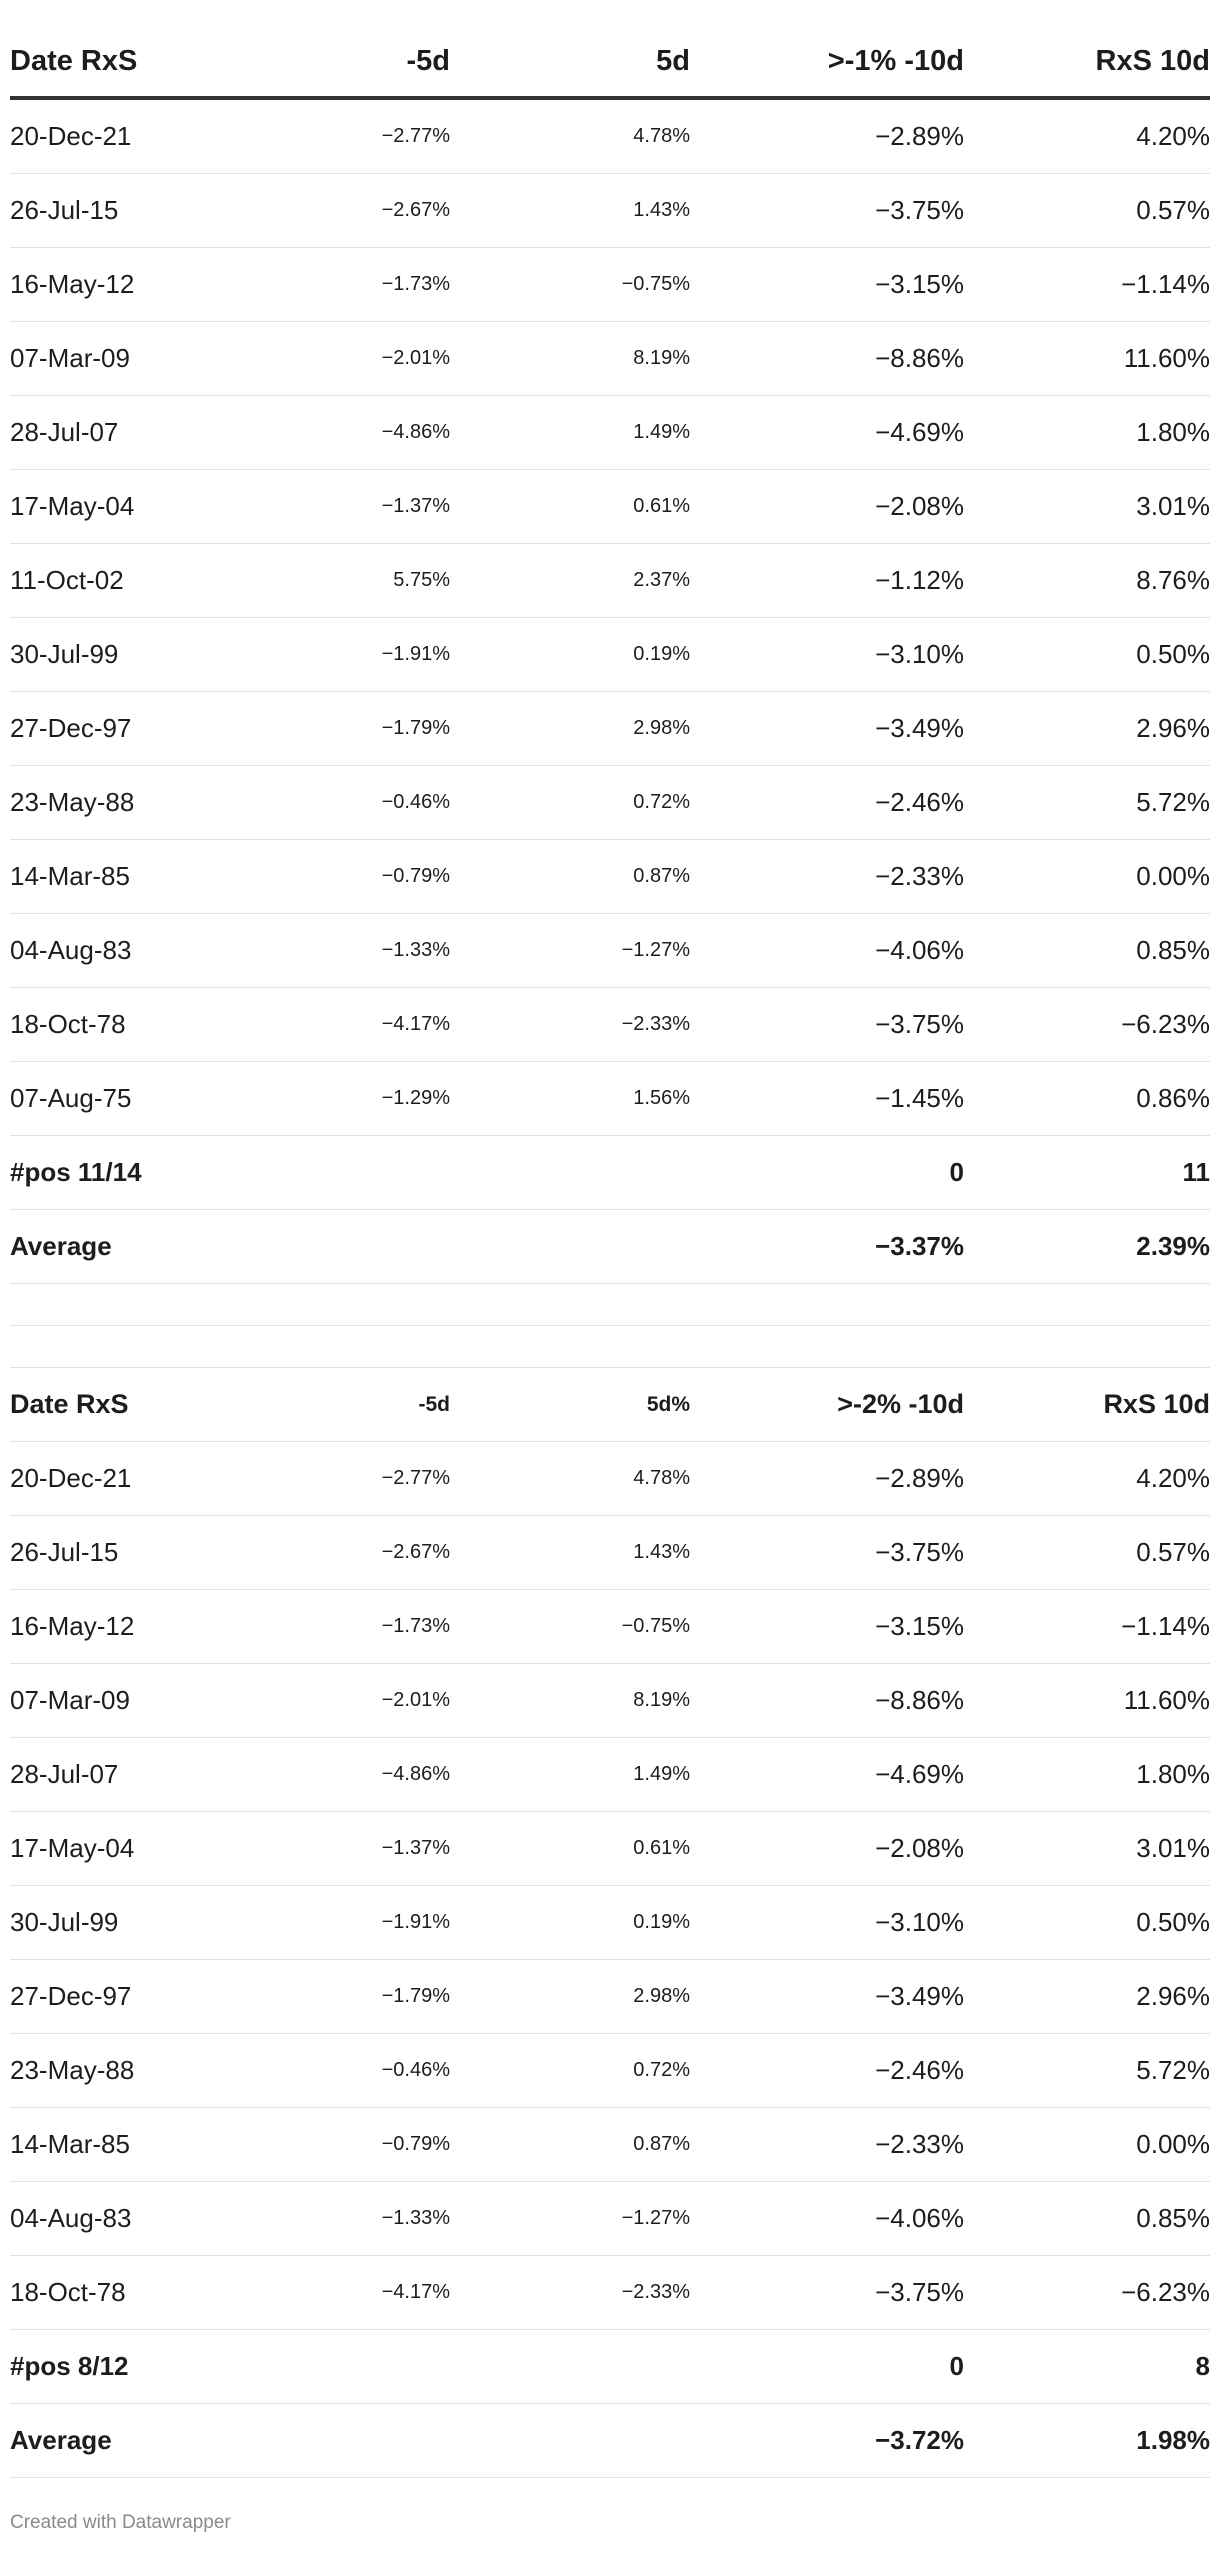 The image size is (1220, 2554). Describe the element at coordinates (610, 1626) in the screenshot. I see `table-row: 16-May-12 −1.73% −0.75% −3.15% −1.14%` at that location.